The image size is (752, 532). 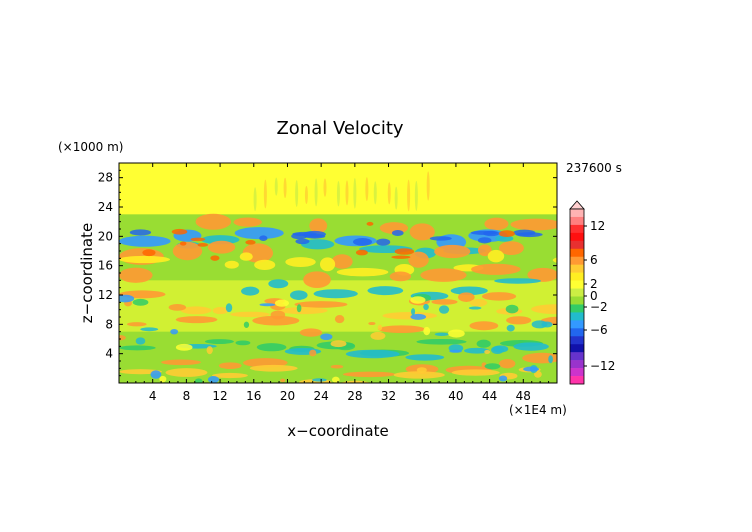 What do you see at coordinates (599, 307) in the screenshot?
I see `colorbar-label: −2` at bounding box center [599, 307].